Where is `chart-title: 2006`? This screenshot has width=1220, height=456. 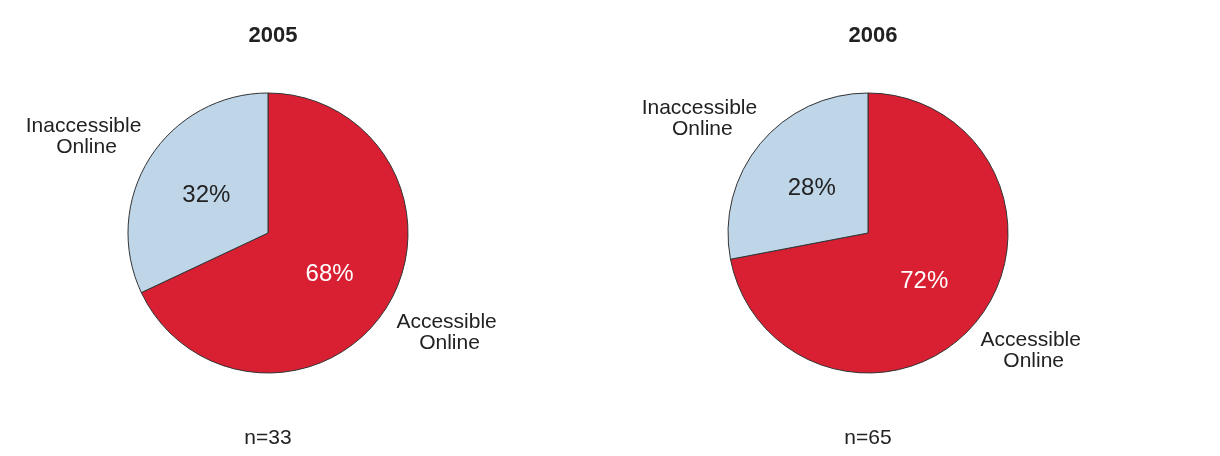
chart-title: 2006 is located at coordinates (873, 34).